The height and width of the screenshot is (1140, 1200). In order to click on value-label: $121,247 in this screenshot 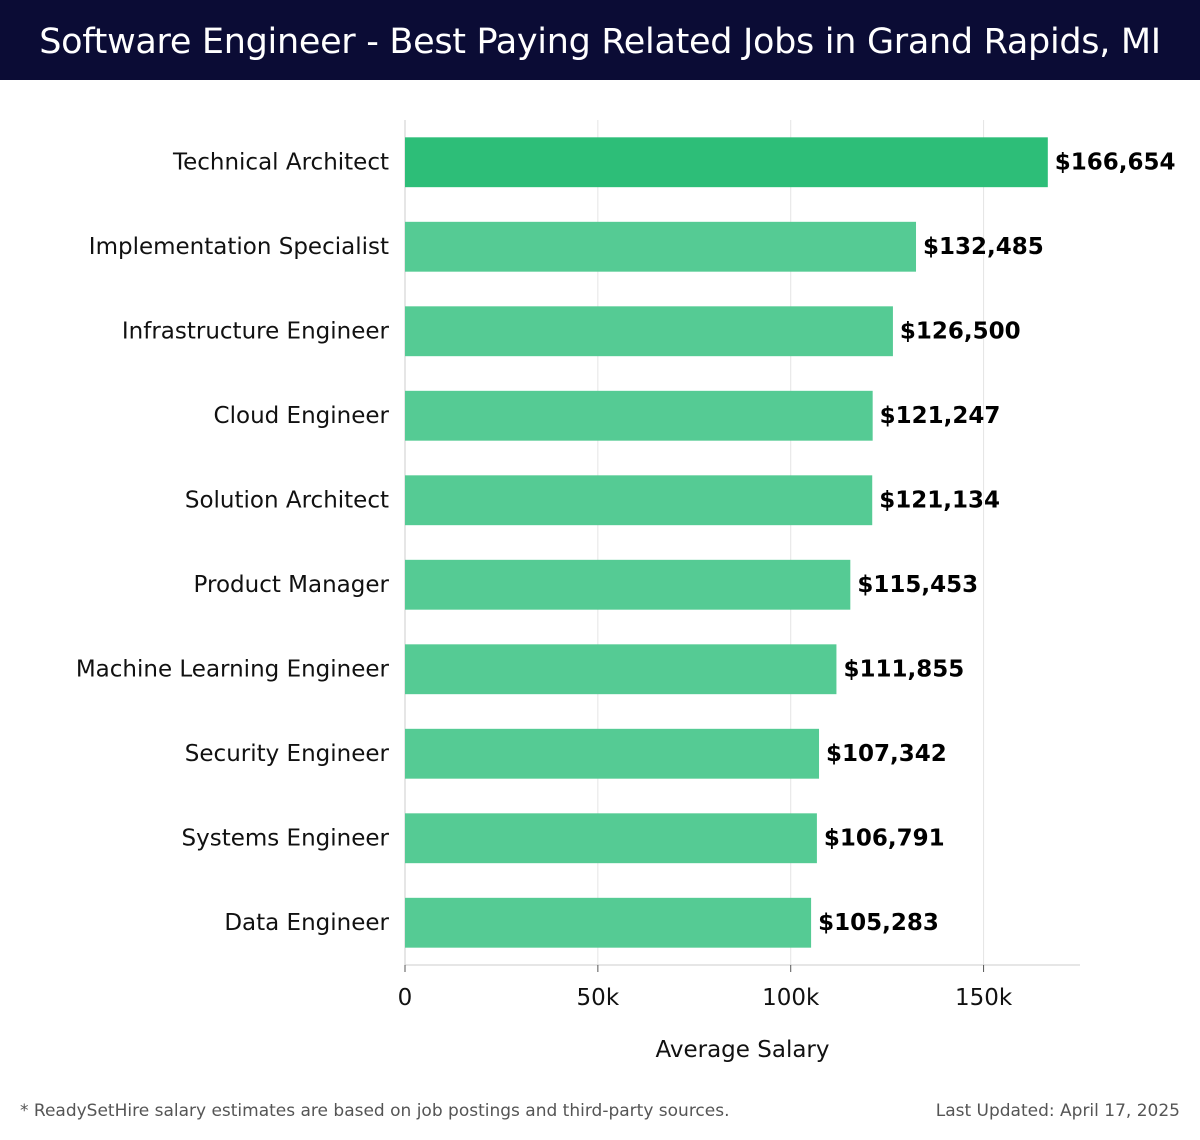, I will do `click(940, 416)`.